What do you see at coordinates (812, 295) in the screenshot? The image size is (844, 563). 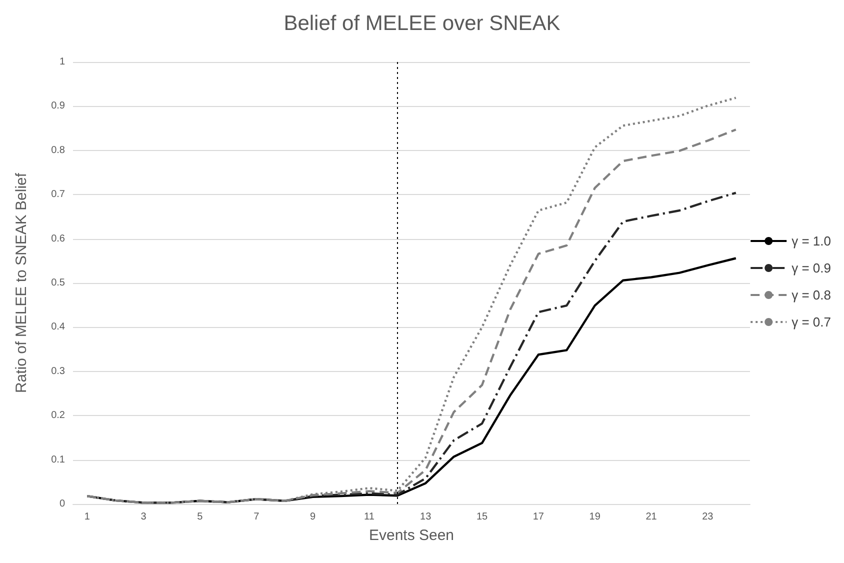 I see `legend-label: γ = 0.8` at bounding box center [812, 295].